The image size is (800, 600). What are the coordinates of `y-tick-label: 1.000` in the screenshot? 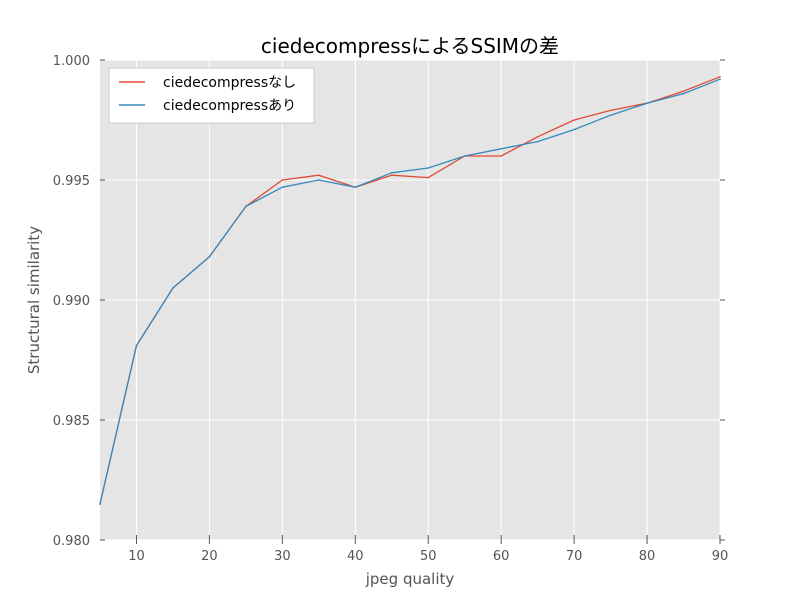 It's located at (71, 61).